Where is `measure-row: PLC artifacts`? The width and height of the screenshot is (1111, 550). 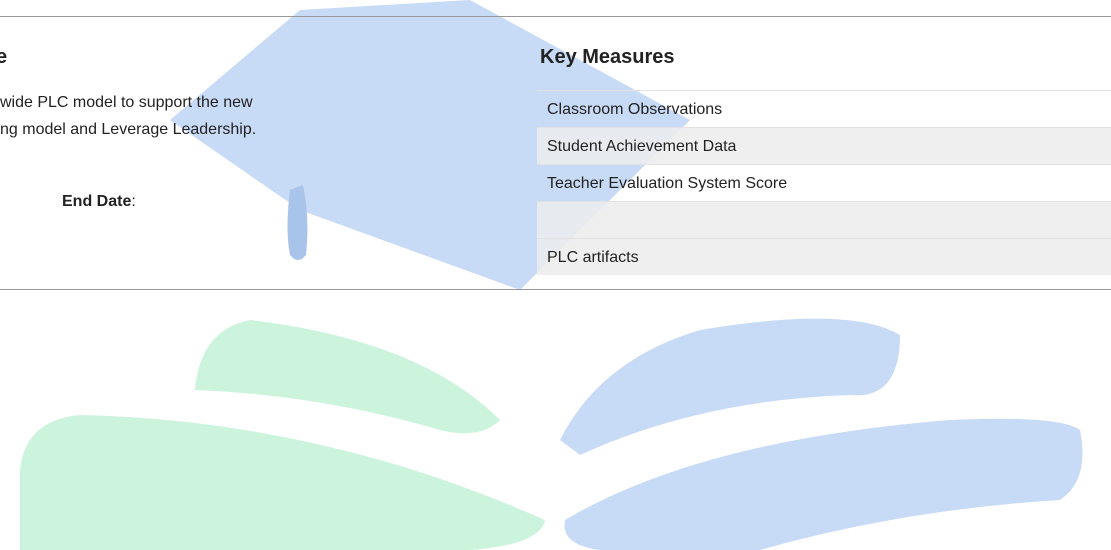
measure-row: PLC artifacts is located at coordinates (824, 256).